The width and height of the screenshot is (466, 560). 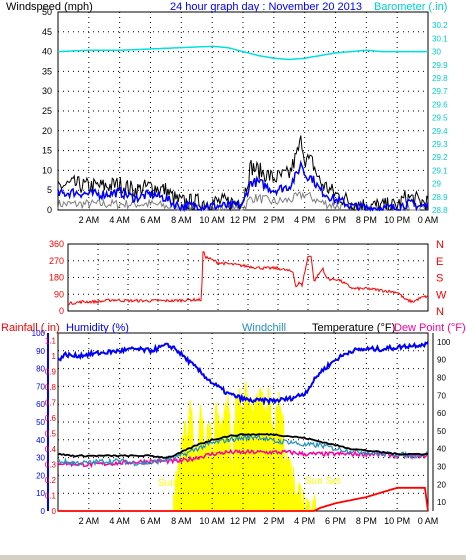 I want to click on humidity-tick: 80, so click(x=40, y=369).